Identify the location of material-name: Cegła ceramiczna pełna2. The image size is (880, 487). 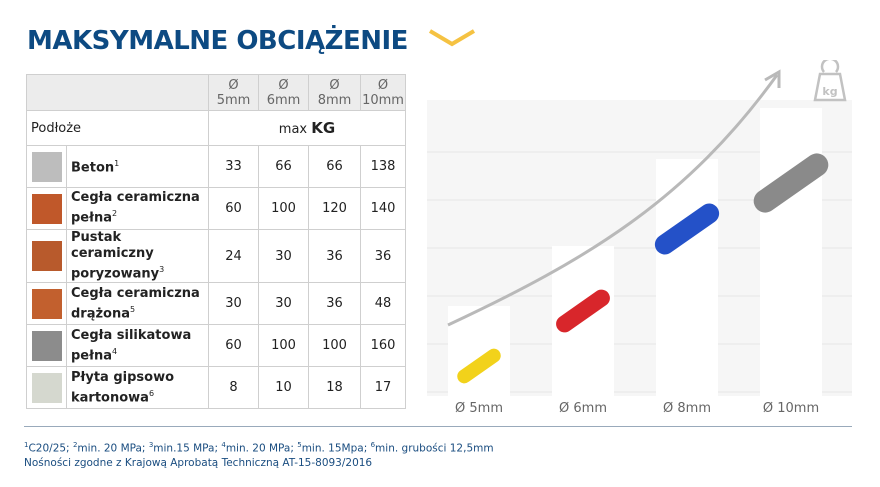
(137, 208).